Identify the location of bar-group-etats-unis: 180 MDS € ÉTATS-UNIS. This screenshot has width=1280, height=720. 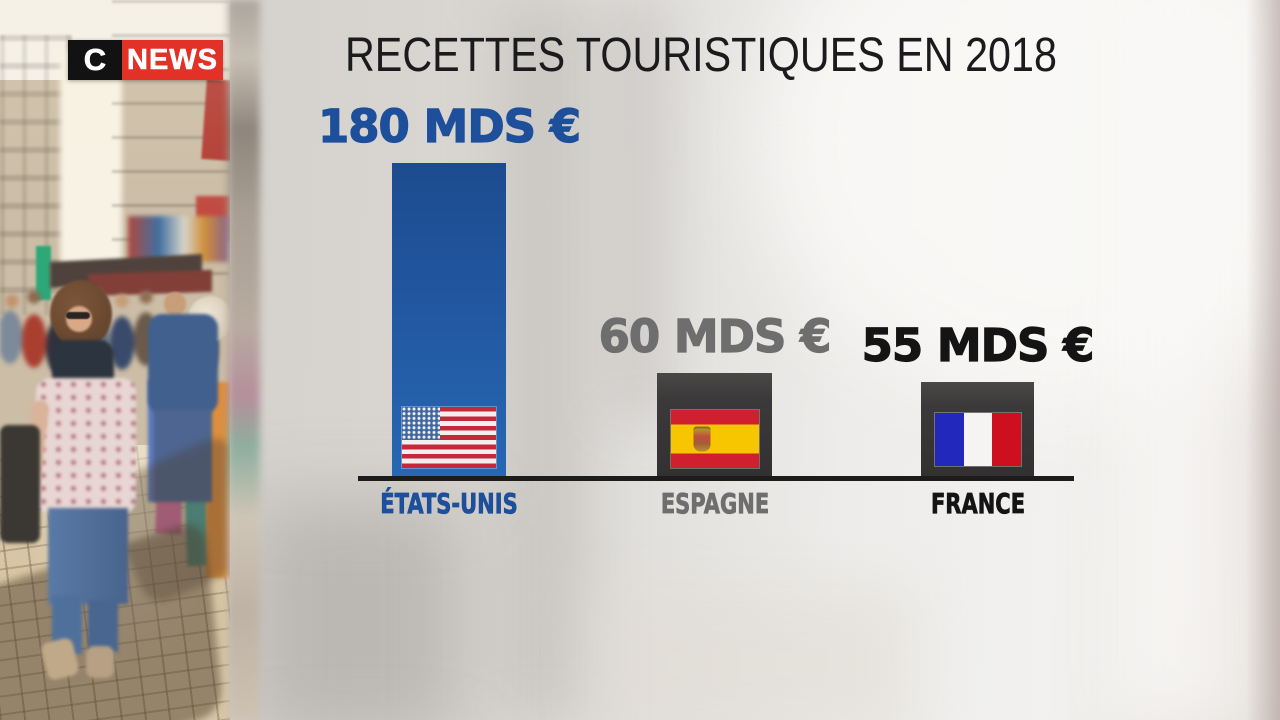
(449, 259).